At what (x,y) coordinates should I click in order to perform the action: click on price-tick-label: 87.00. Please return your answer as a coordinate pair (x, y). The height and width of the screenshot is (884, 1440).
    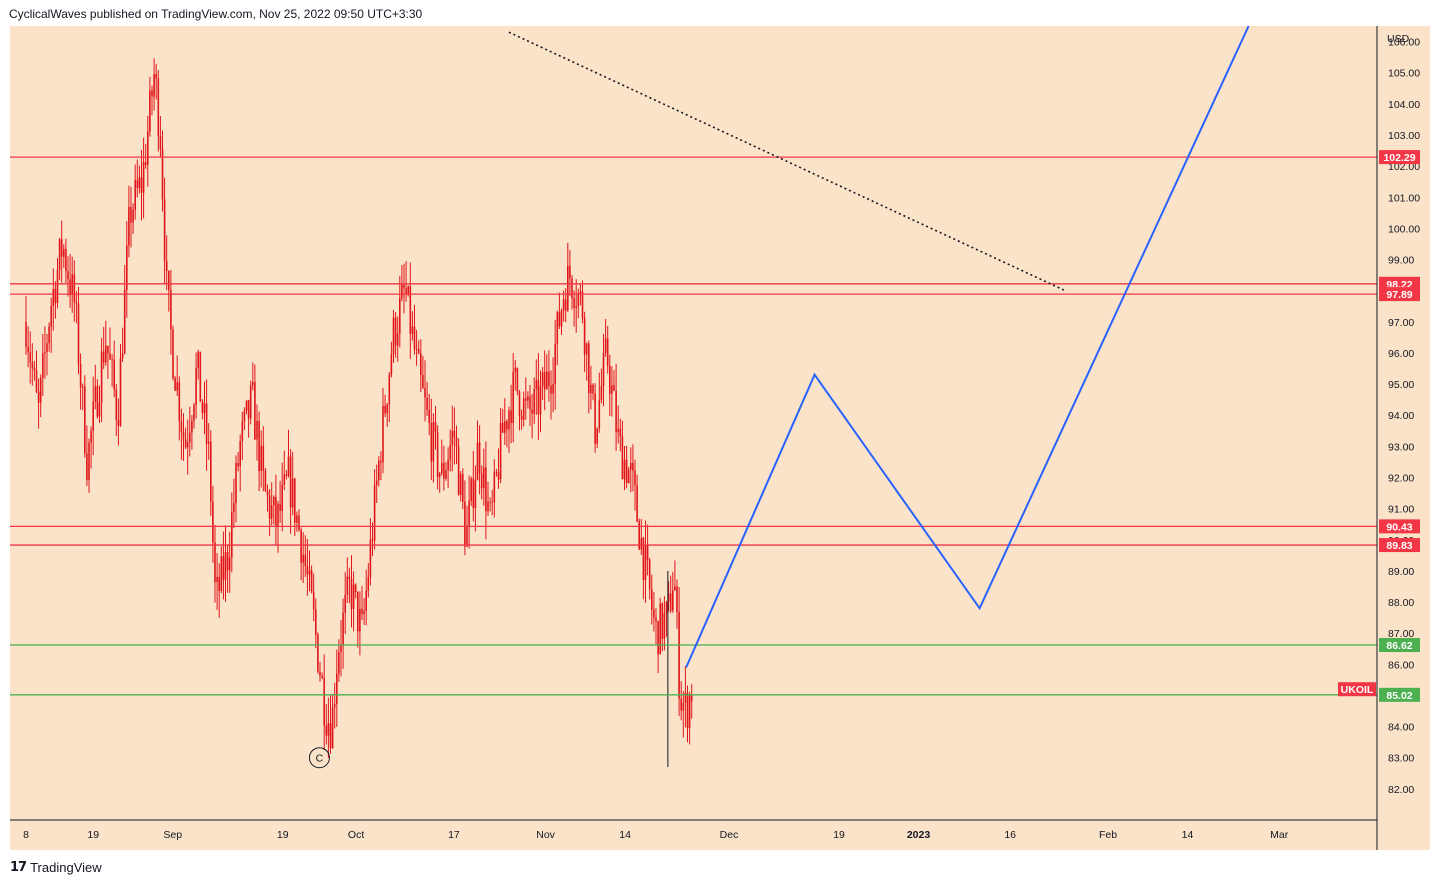
    Looking at the image, I should click on (1401, 634).